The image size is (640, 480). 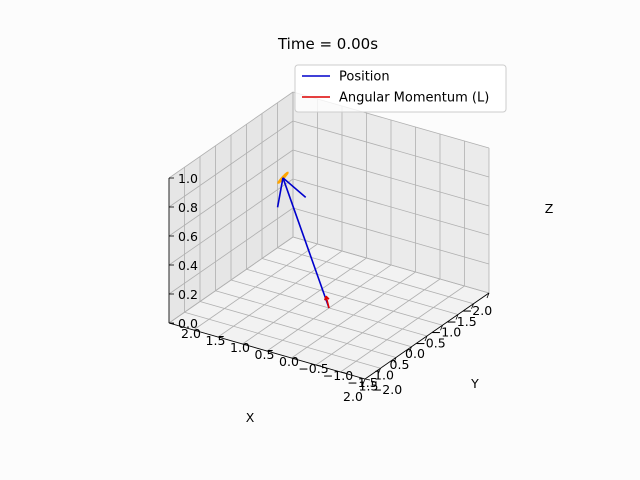 What do you see at coordinates (313, 368) in the screenshot?
I see `y-tick-label: −0.5` at bounding box center [313, 368].